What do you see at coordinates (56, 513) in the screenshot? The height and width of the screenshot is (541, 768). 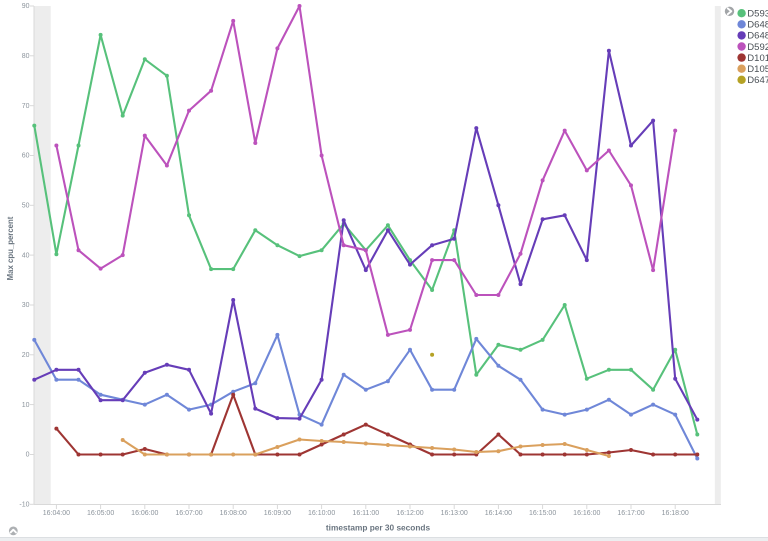 I see `svg-text: 16:04:00` at bounding box center [56, 513].